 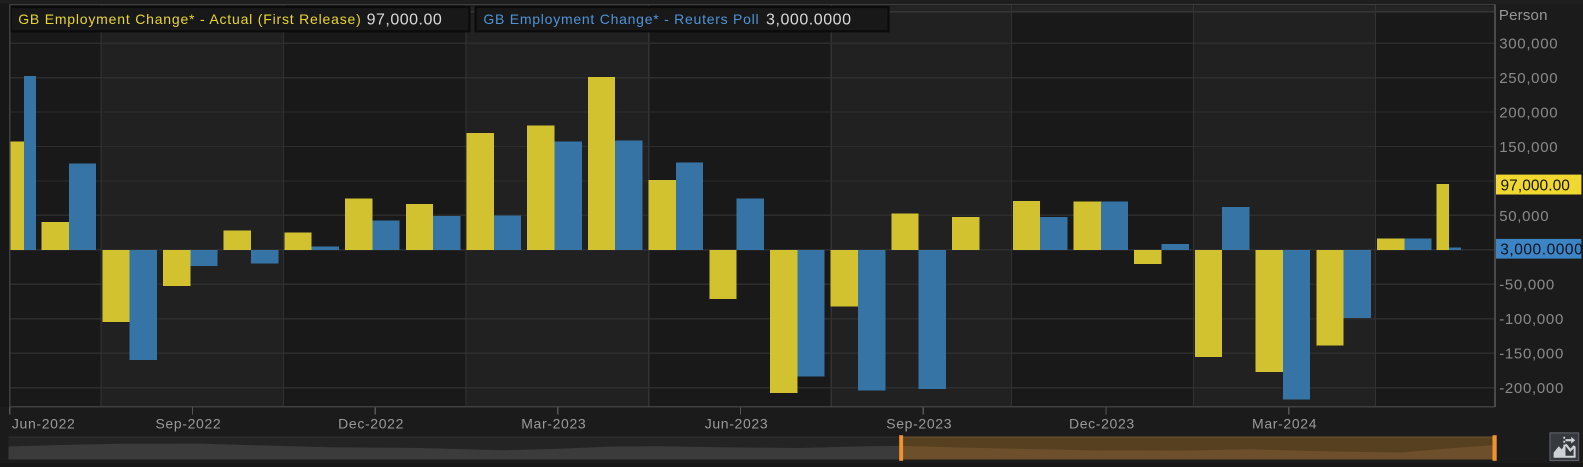 I want to click on svg-text: Dec-2023, so click(x=1102, y=424).